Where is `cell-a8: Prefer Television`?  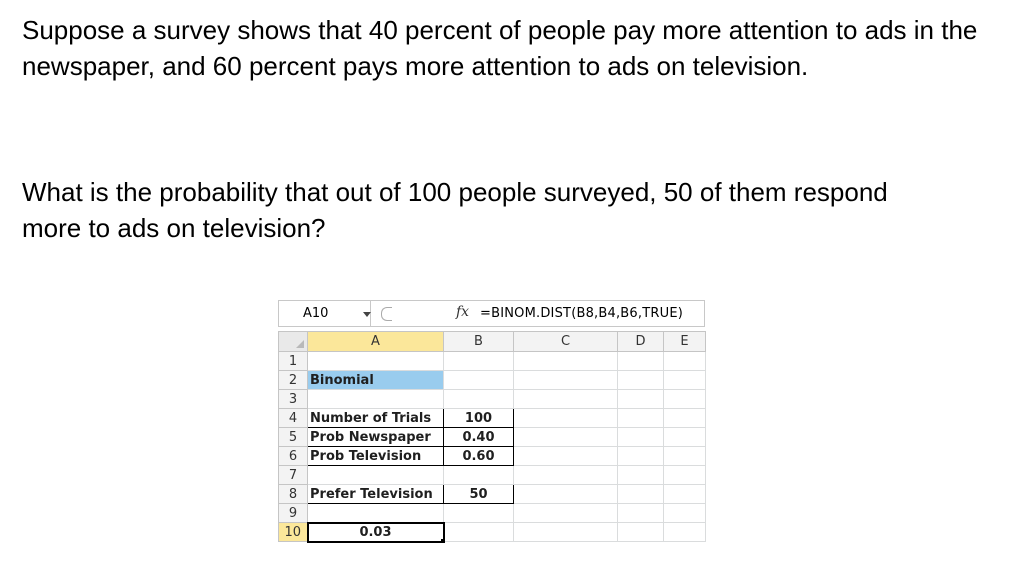 cell-a8: Prefer Television is located at coordinates (375, 494).